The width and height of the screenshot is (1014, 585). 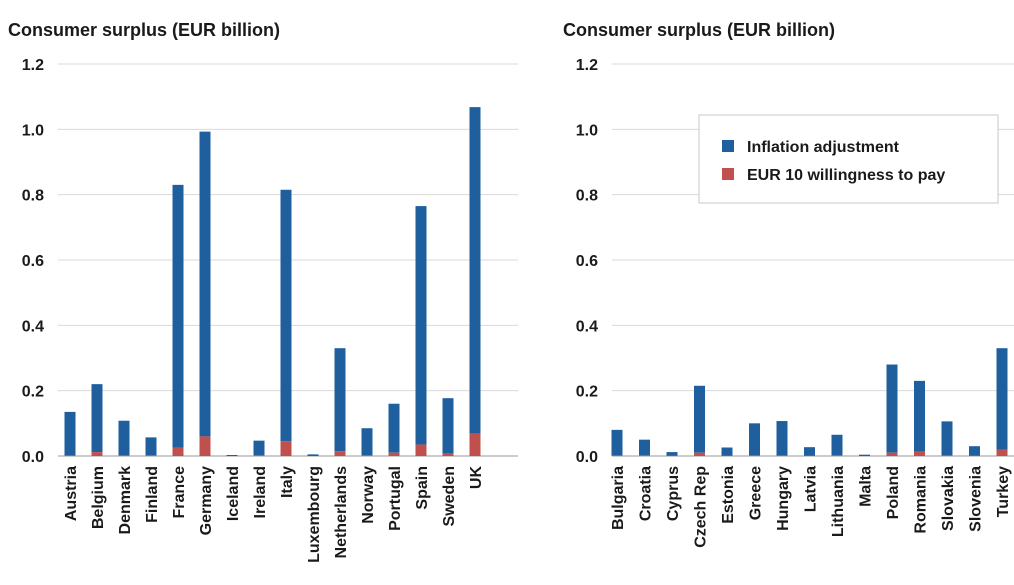 What do you see at coordinates (179, 492) in the screenshot?
I see `x-tick-label: France` at bounding box center [179, 492].